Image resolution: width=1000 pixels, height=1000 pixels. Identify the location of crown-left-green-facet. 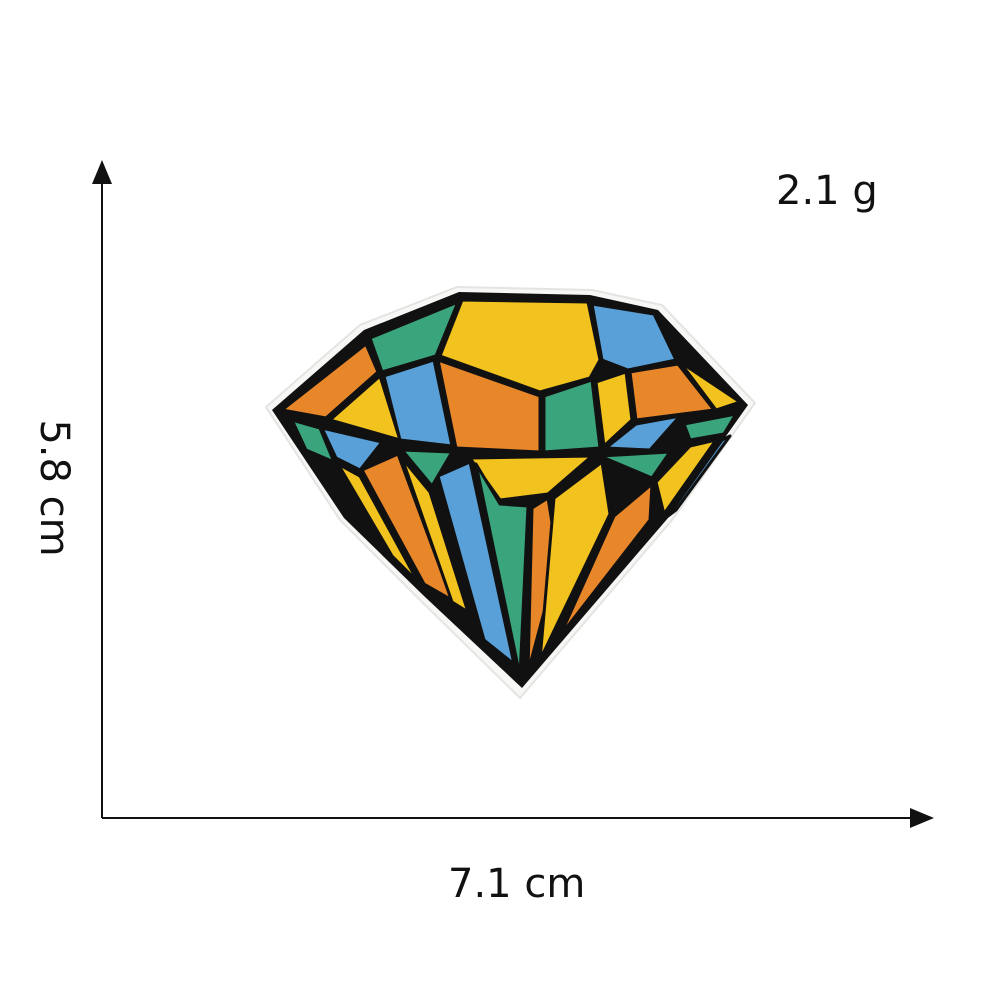
(414, 337).